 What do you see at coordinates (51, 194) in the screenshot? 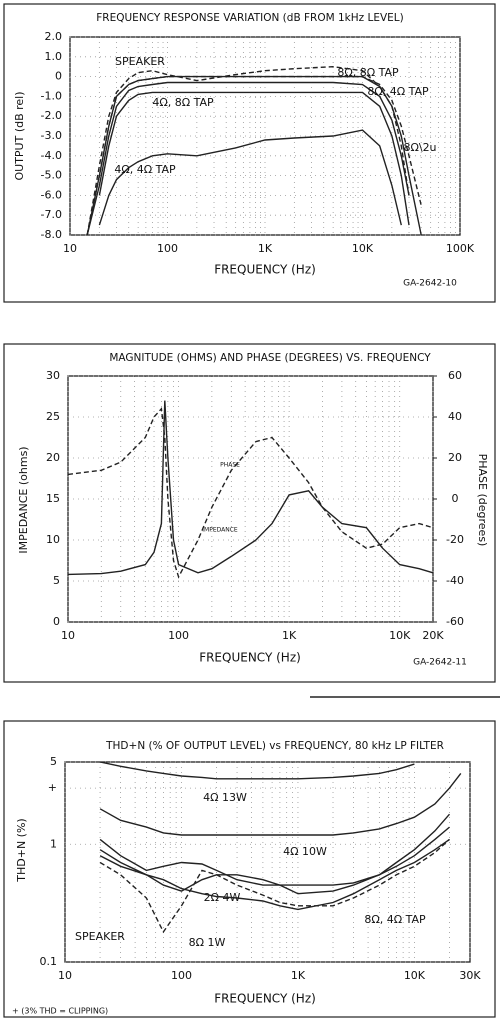
I see `y-tick-label: -6.0` at bounding box center [51, 194].